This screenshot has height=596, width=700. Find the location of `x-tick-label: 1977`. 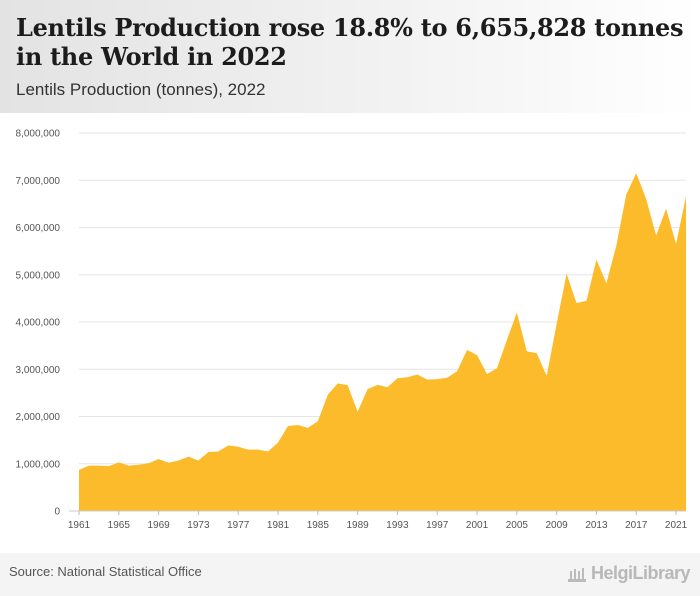

x-tick-label: 1977 is located at coordinates (238, 525).